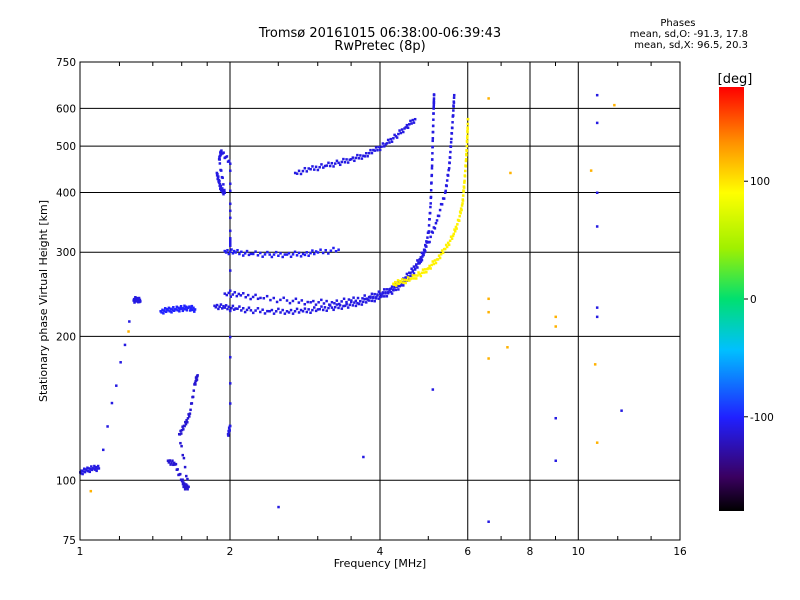  Describe the element at coordinates (762, 418) in the screenshot. I see `colorbar-tick-label: -100` at that location.